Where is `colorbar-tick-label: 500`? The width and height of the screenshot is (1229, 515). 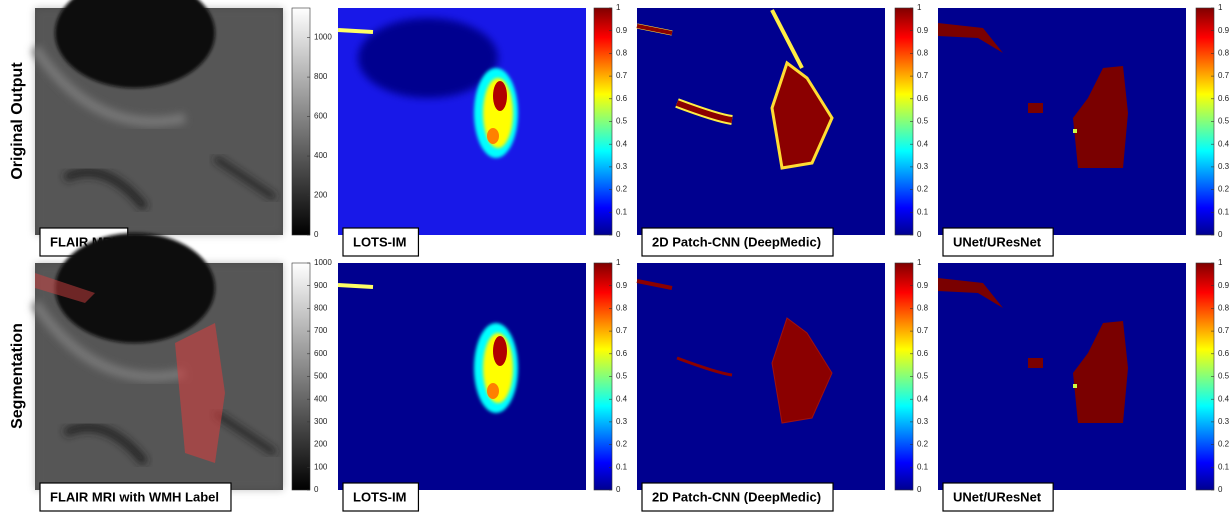
colorbar-tick-label: 500 is located at coordinates (321, 376).